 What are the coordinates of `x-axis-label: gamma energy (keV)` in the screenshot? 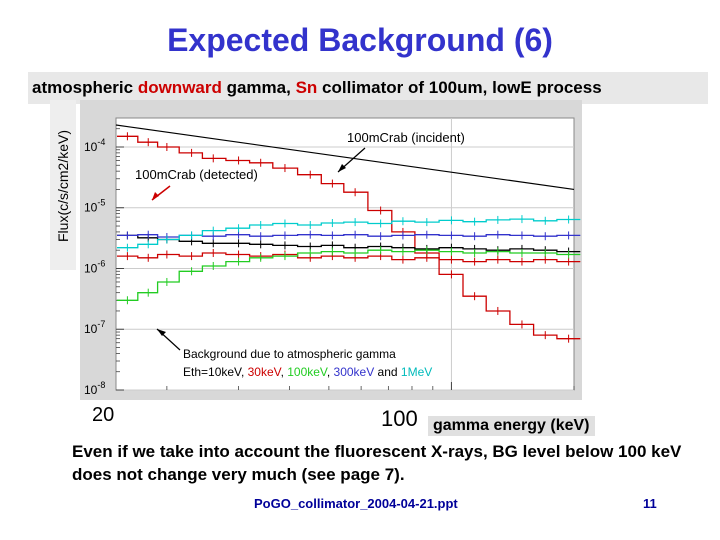 It's located at (511, 426).